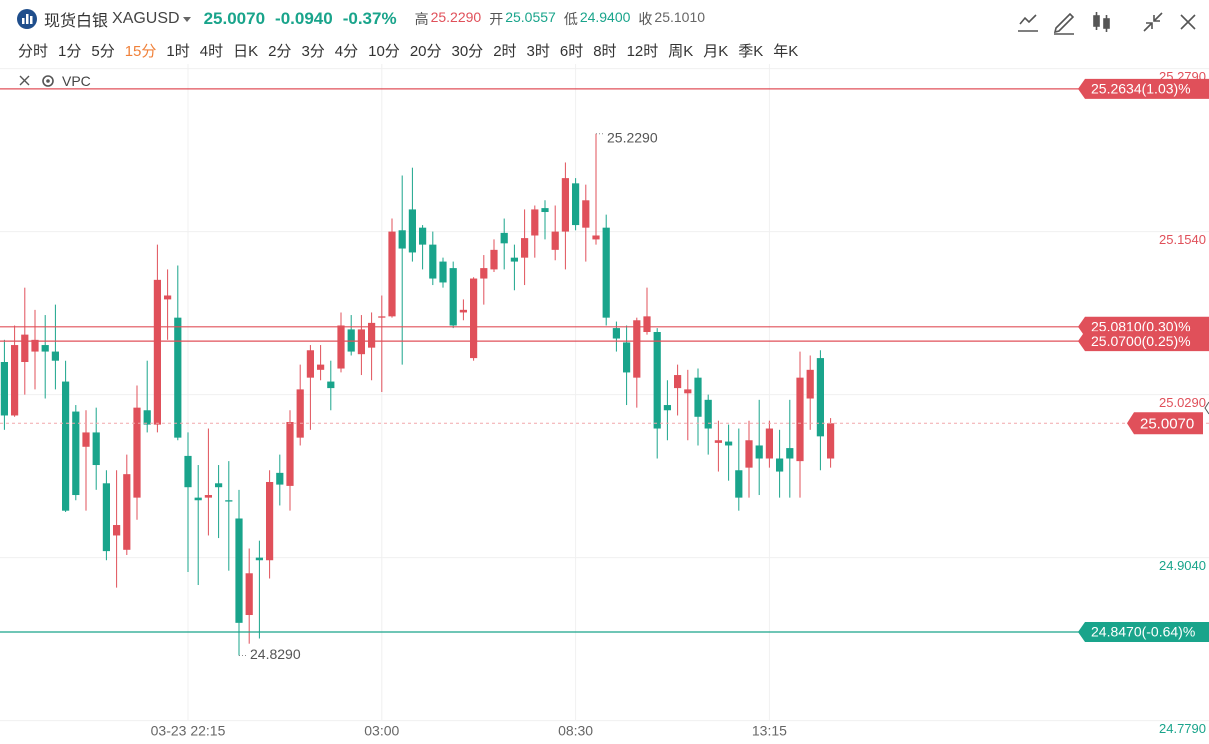  What do you see at coordinates (1188, 22) in the screenshot?
I see `close-tool` at bounding box center [1188, 22].